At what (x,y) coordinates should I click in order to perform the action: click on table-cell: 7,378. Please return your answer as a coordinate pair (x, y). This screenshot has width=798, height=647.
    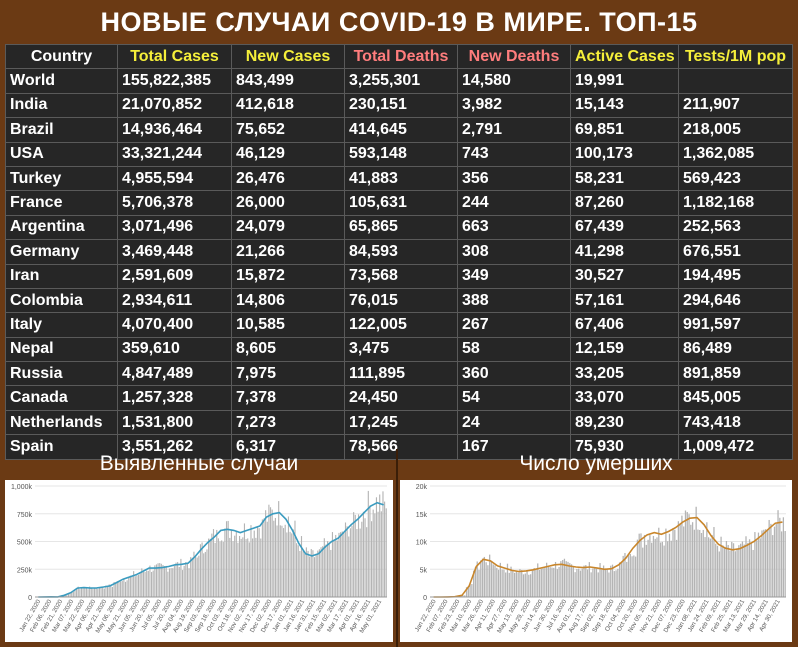
    Looking at the image, I should click on (288, 398).